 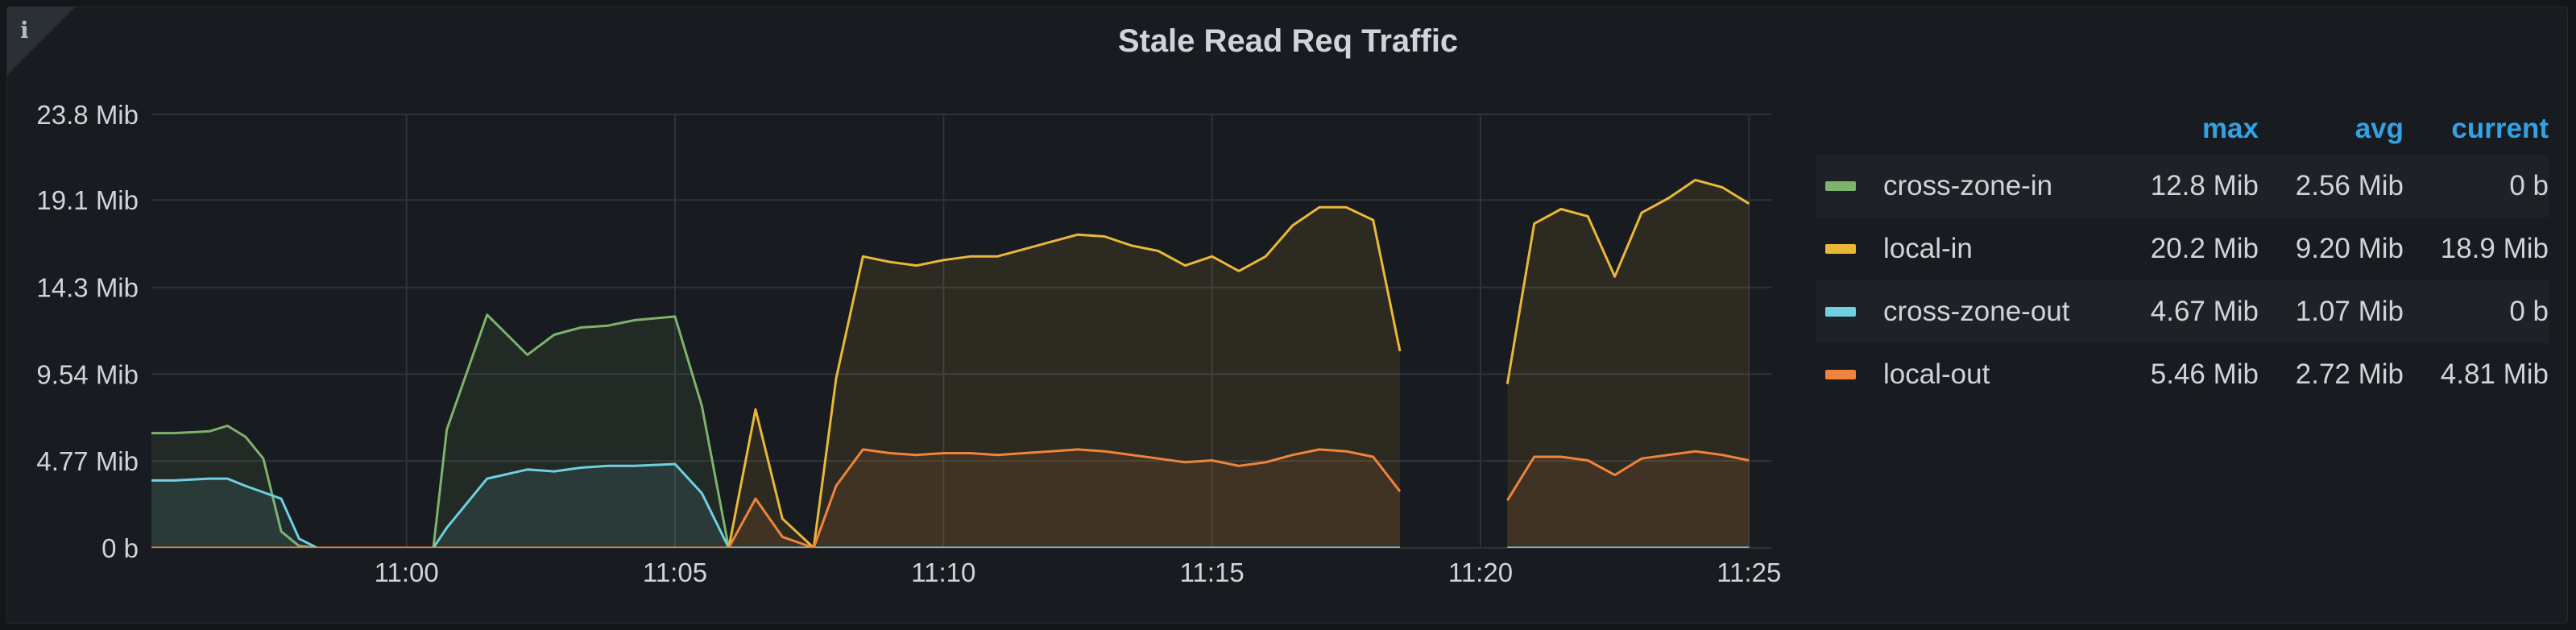 I want to click on legend-row-local-out: local-out 5.46 Mib 2.72 Mib 4.81 Mib, so click(x=2182, y=374).